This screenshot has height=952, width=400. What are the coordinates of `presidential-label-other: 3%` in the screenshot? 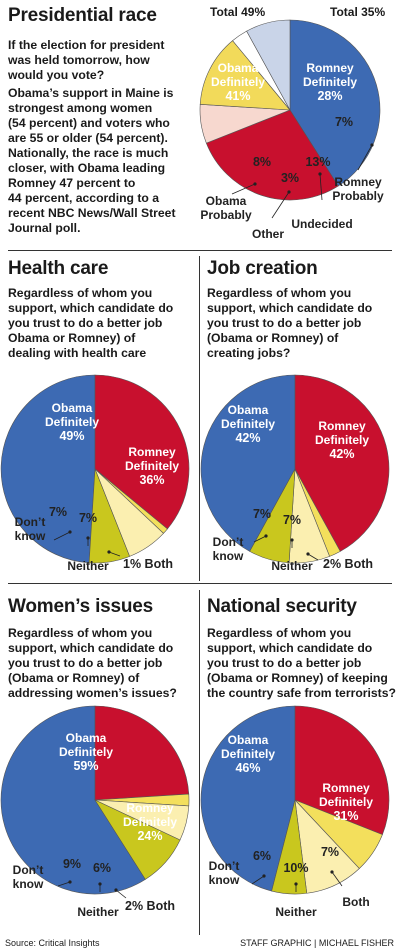 It's located at (290, 178).